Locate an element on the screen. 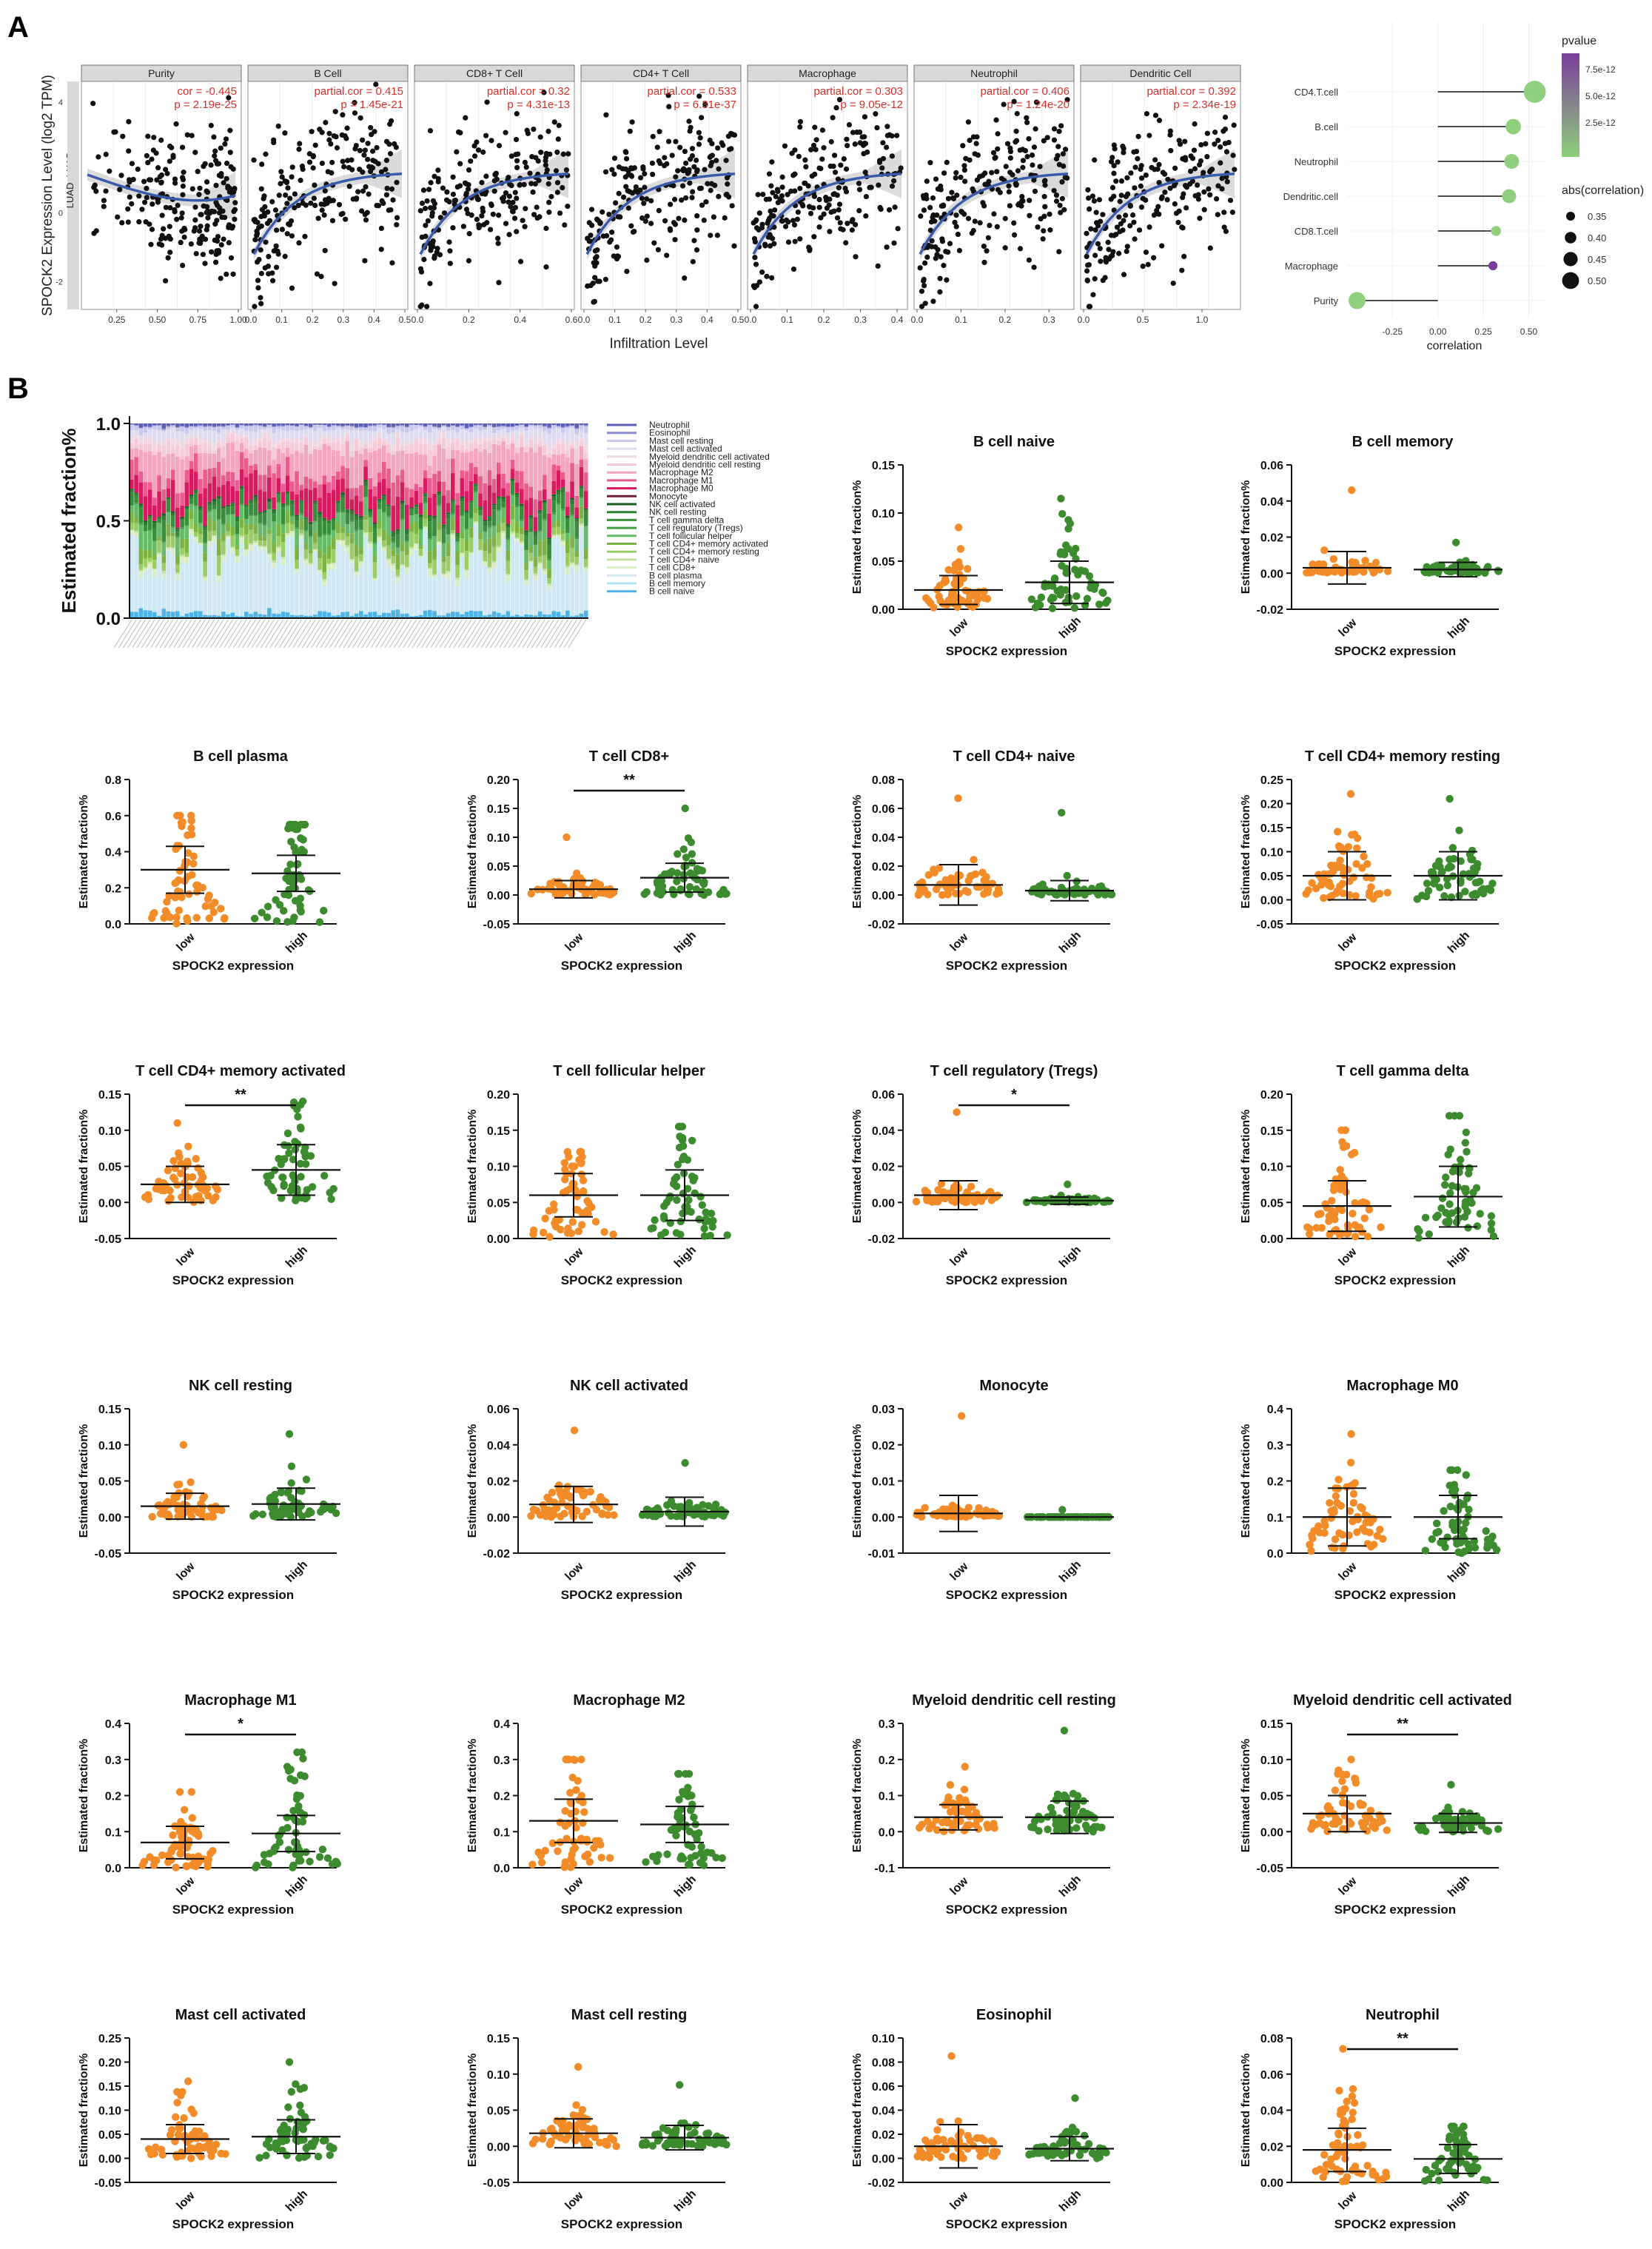 This screenshot has width=1652, height=2249. dot-y-tick: 0.10 is located at coordinates (1271, 853).